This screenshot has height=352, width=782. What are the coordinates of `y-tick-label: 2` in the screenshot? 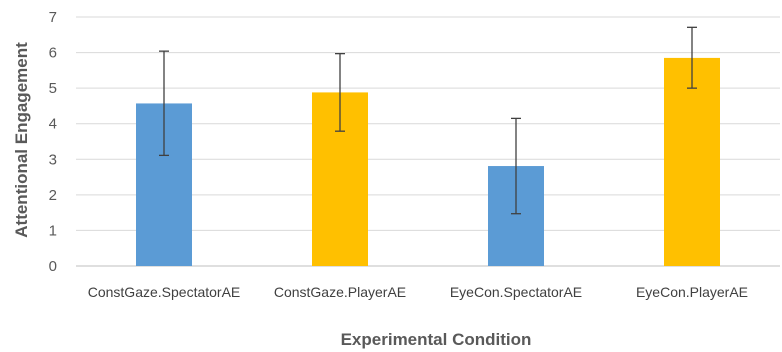 It's located at (53, 195).